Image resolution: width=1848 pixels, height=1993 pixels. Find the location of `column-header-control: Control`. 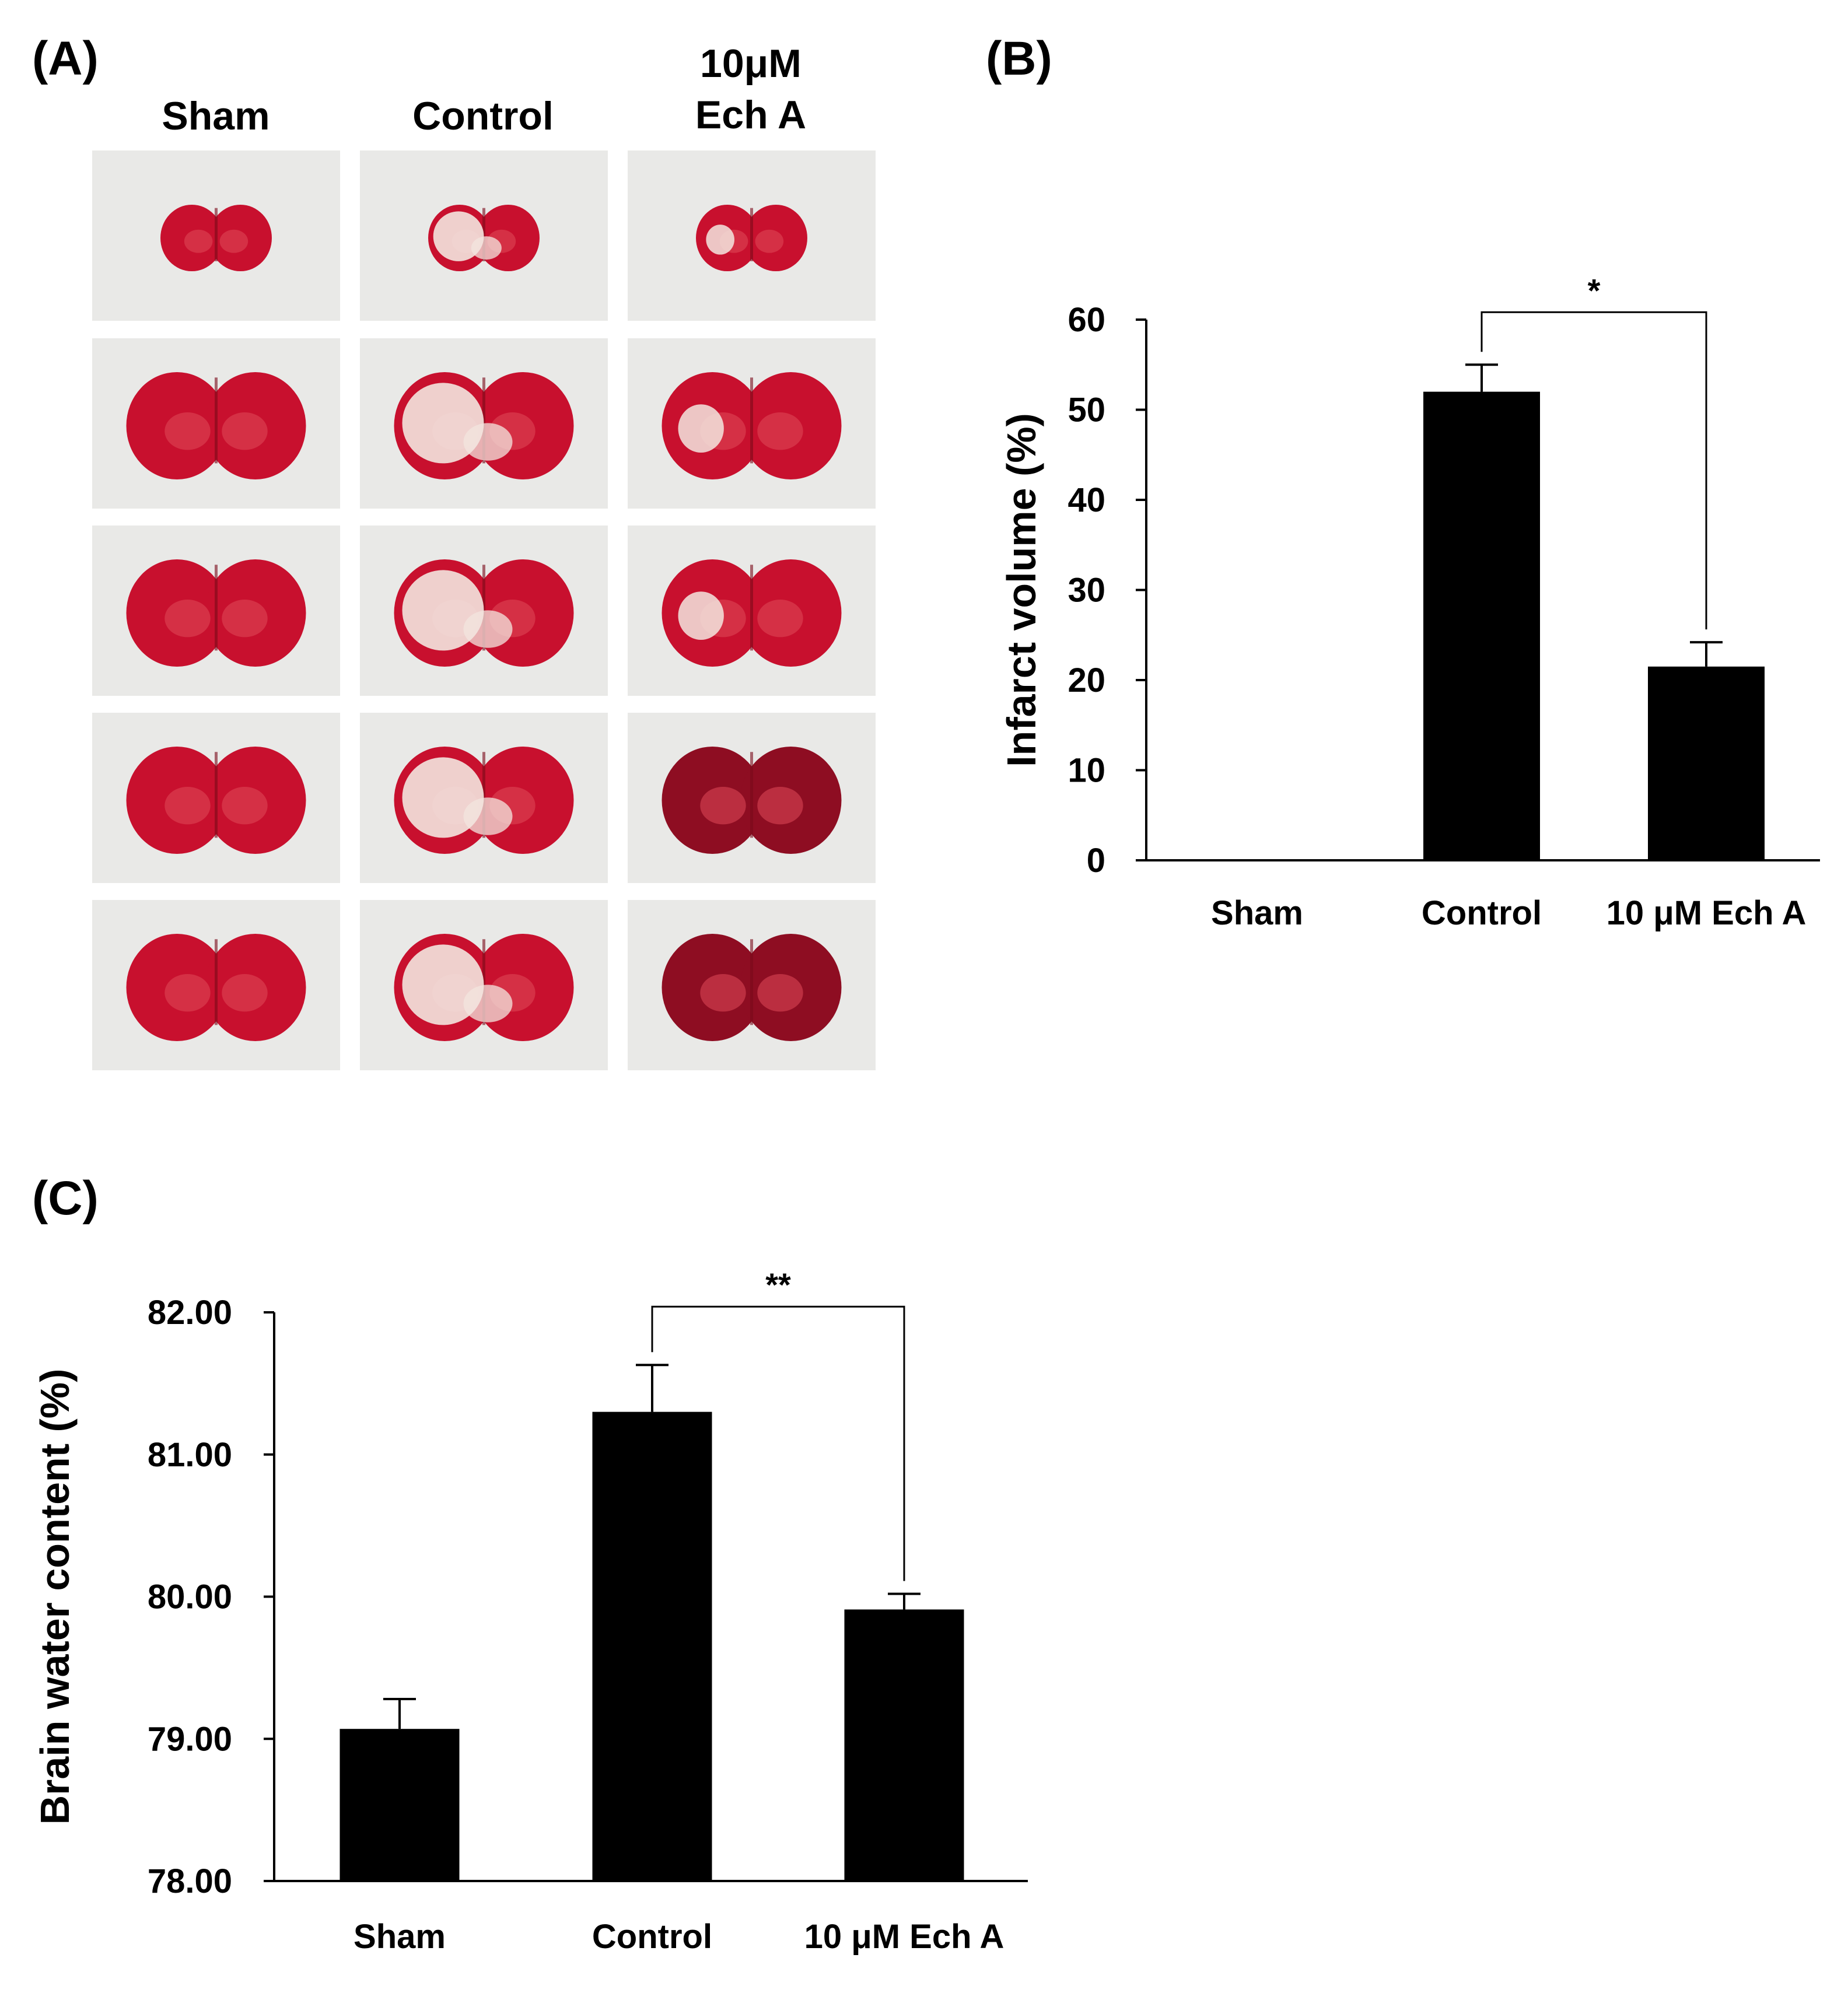

column-header-control: Control is located at coordinates (483, 116).